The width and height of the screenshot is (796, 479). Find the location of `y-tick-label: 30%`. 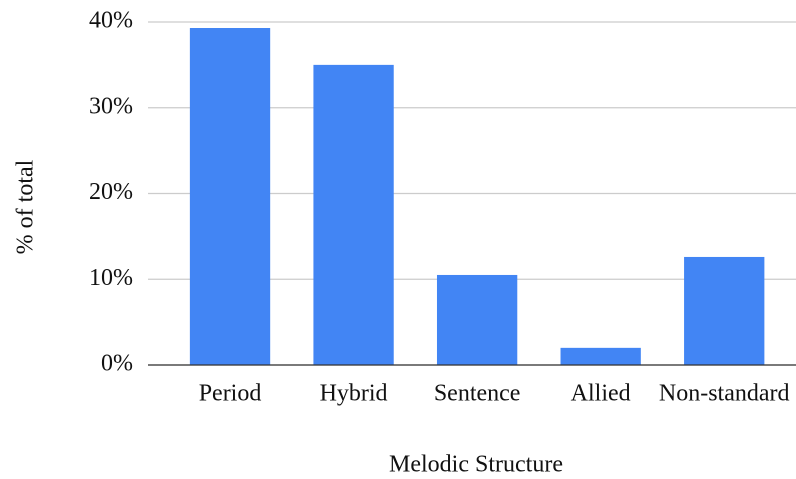

y-tick-label: 30% is located at coordinates (111, 106).